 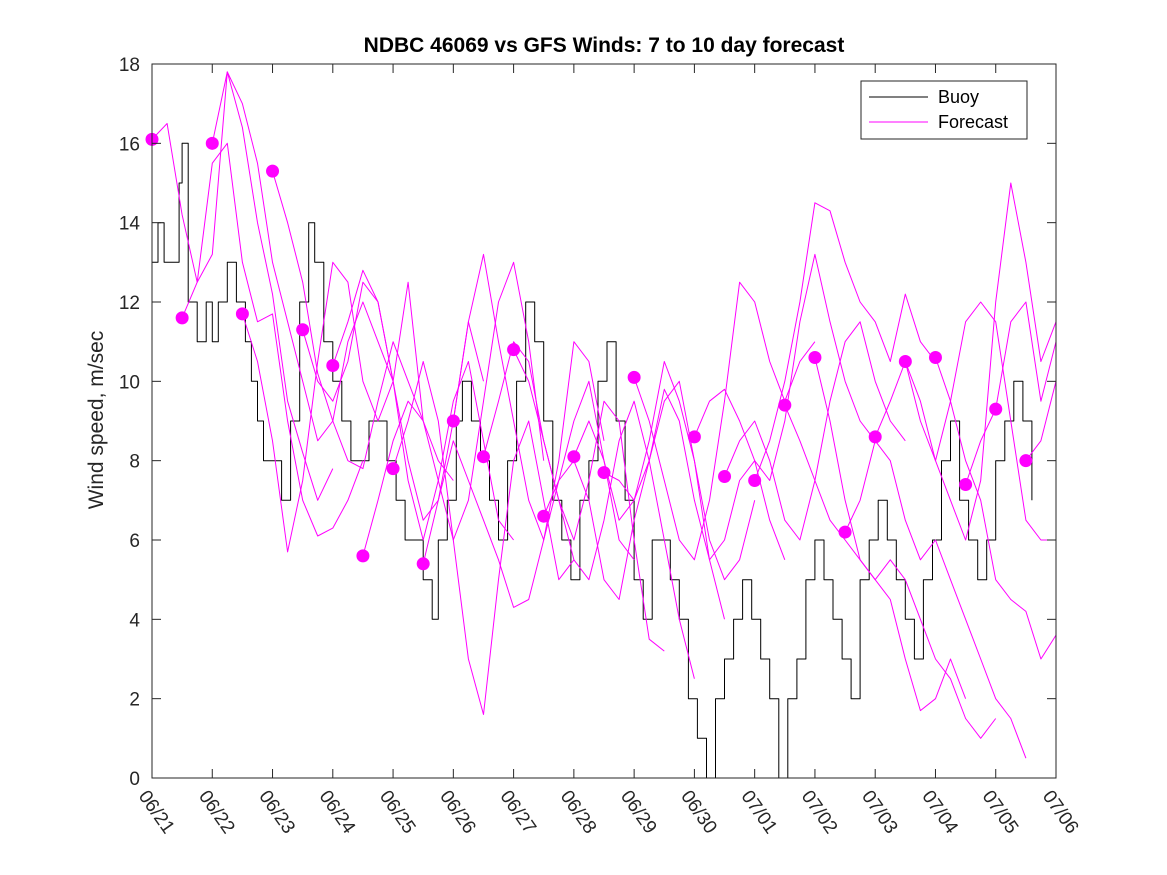 I want to click on legend: Buoy Forecast, so click(x=944, y=110).